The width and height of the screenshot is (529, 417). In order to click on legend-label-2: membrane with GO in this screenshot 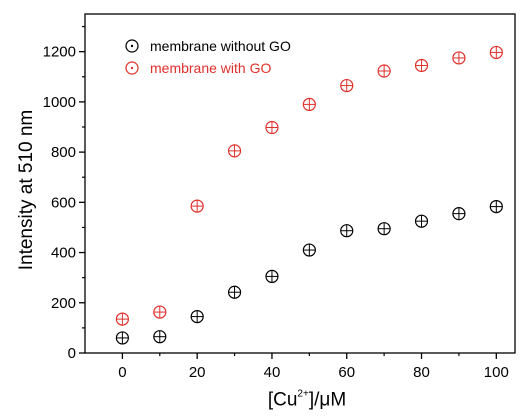, I will do `click(210, 68)`.